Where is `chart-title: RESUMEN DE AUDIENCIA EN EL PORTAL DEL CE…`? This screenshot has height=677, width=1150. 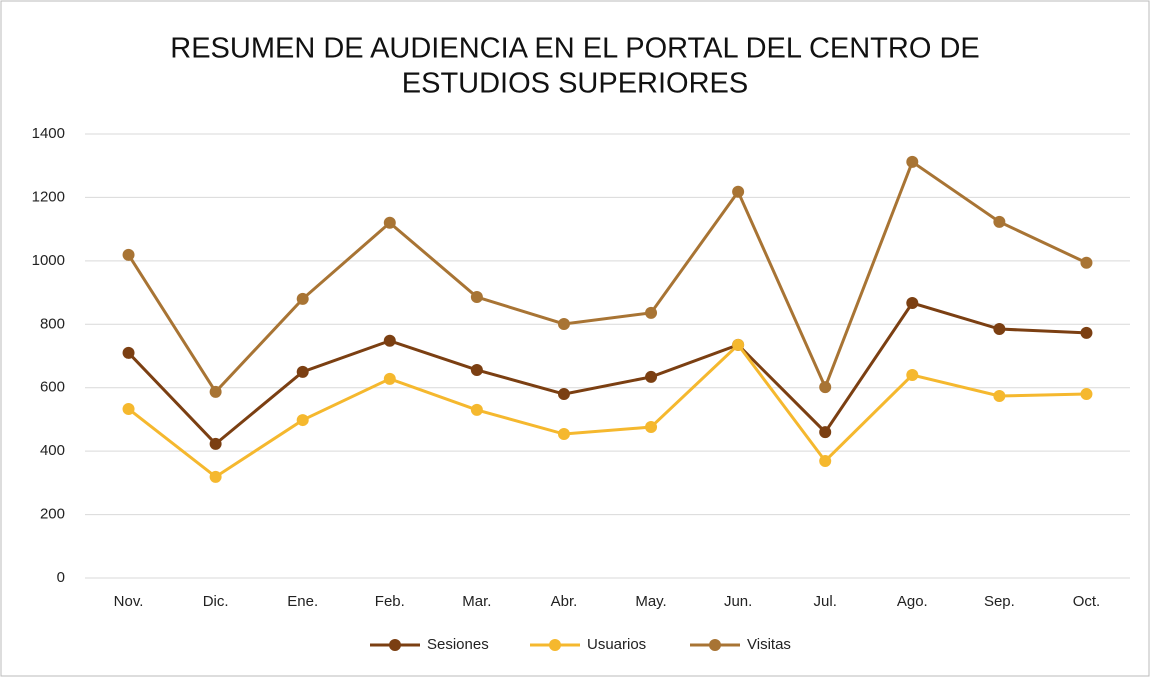 chart-title: RESUMEN DE AUDIENCIA EN EL PORTAL DEL CE… is located at coordinates (575, 49).